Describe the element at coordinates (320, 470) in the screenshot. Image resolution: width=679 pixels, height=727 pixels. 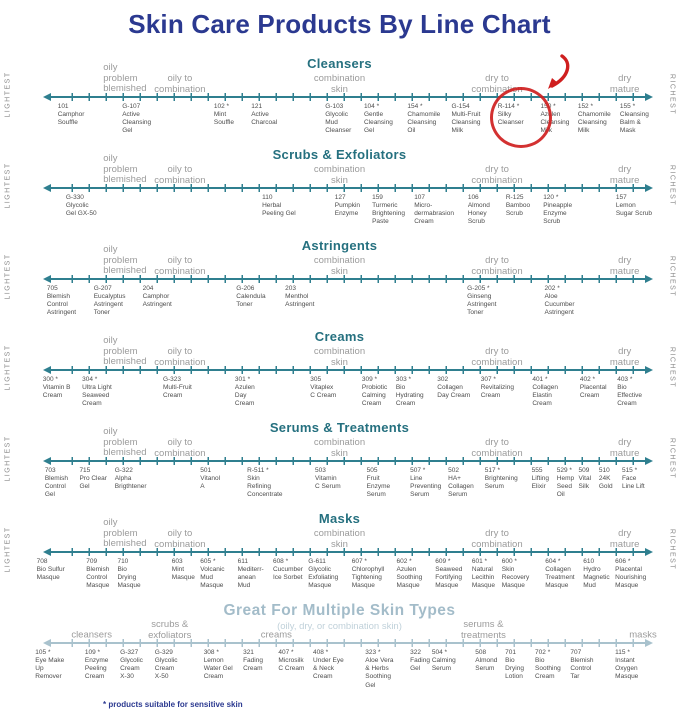
I see `product-id: 503` at that location.